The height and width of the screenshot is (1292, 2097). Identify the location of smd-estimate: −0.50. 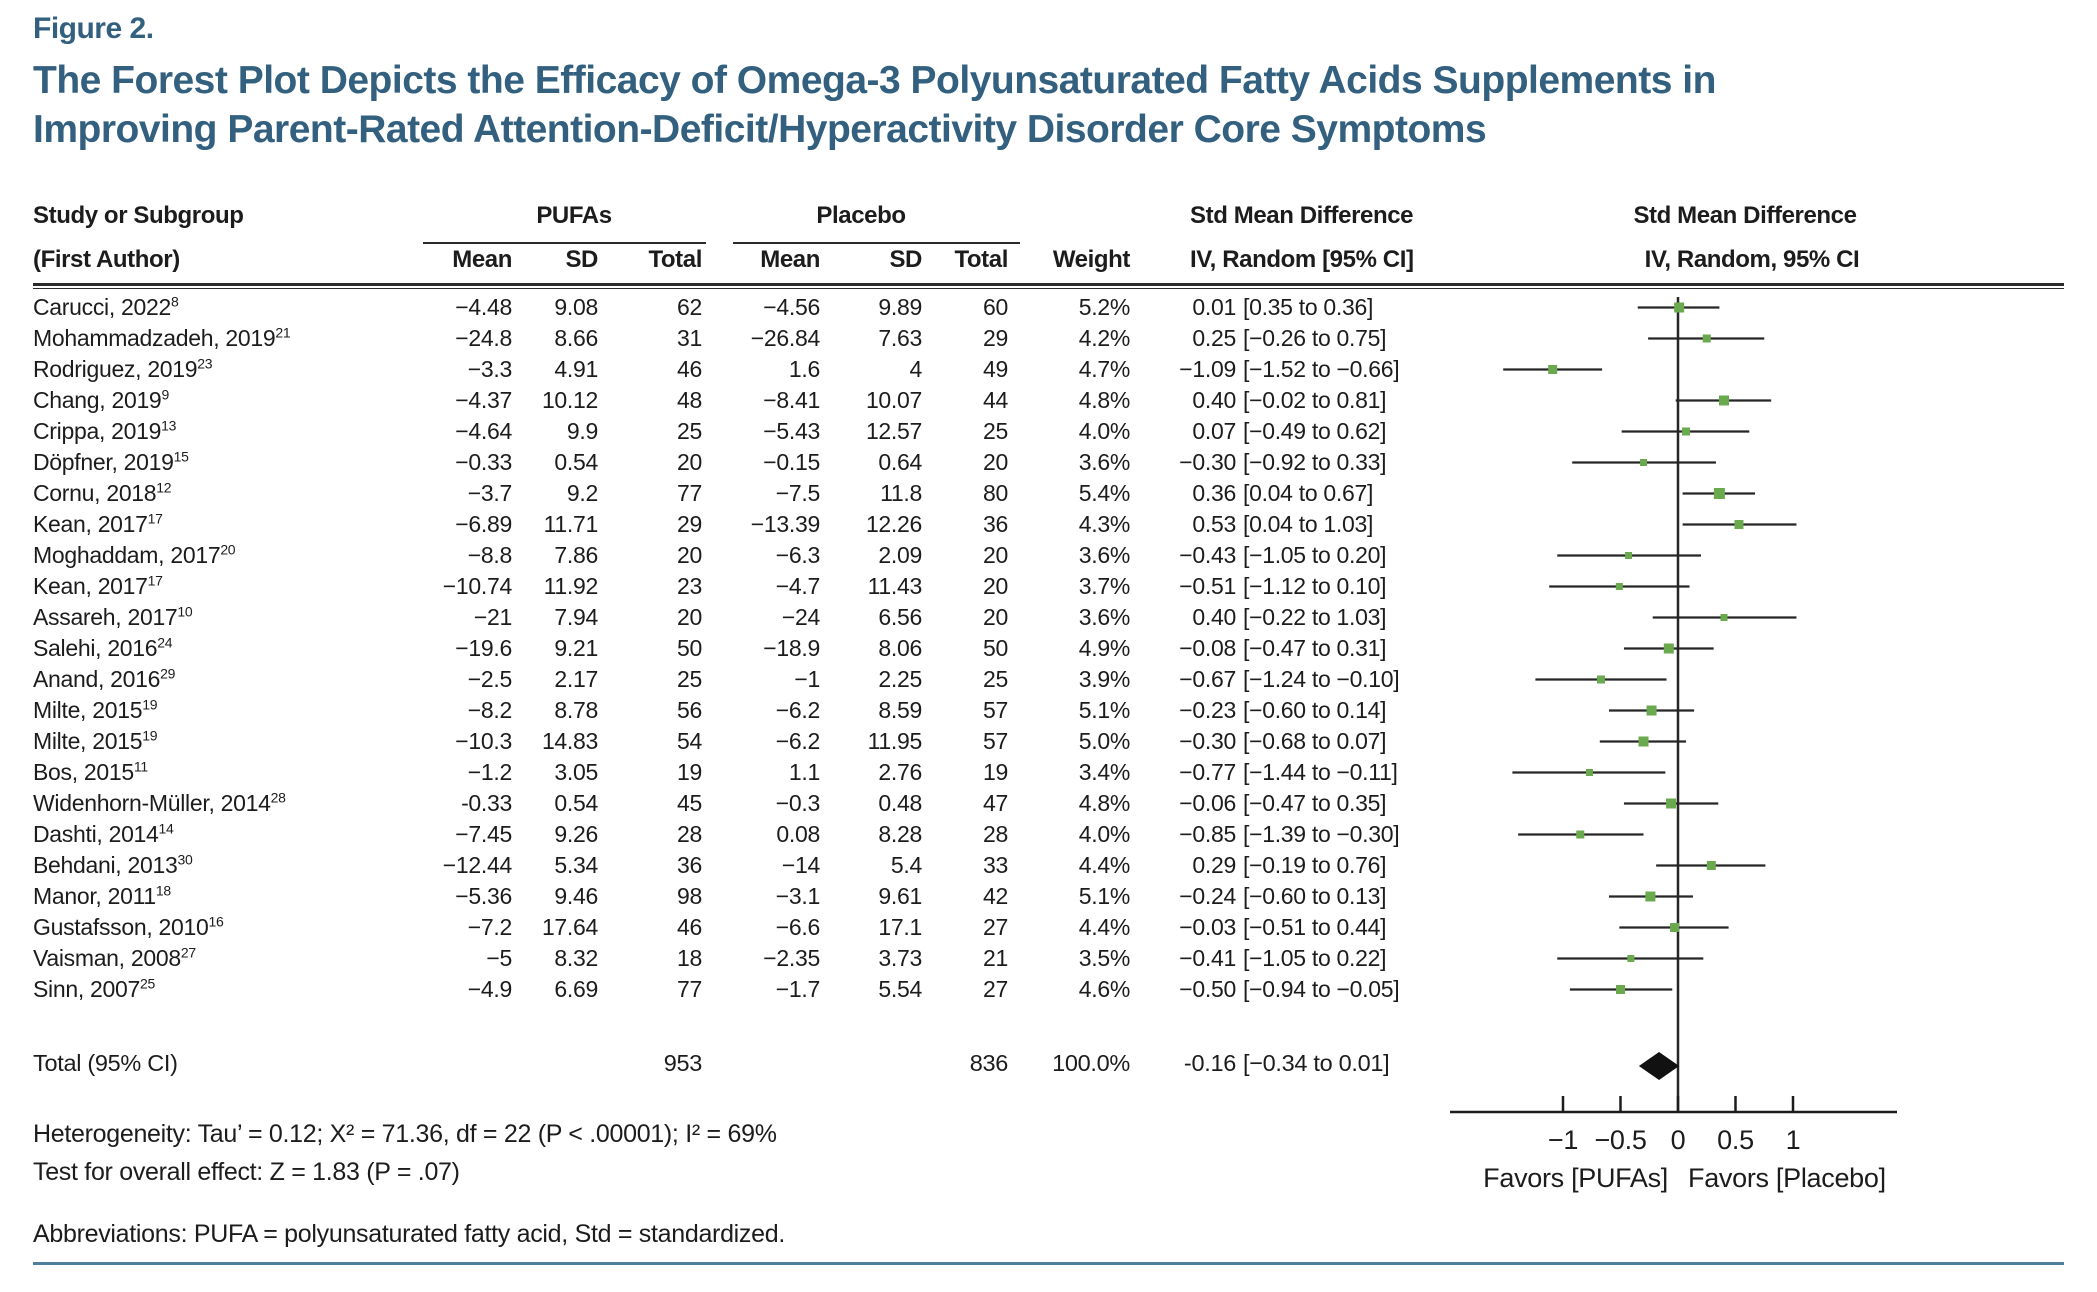
(1207, 989).